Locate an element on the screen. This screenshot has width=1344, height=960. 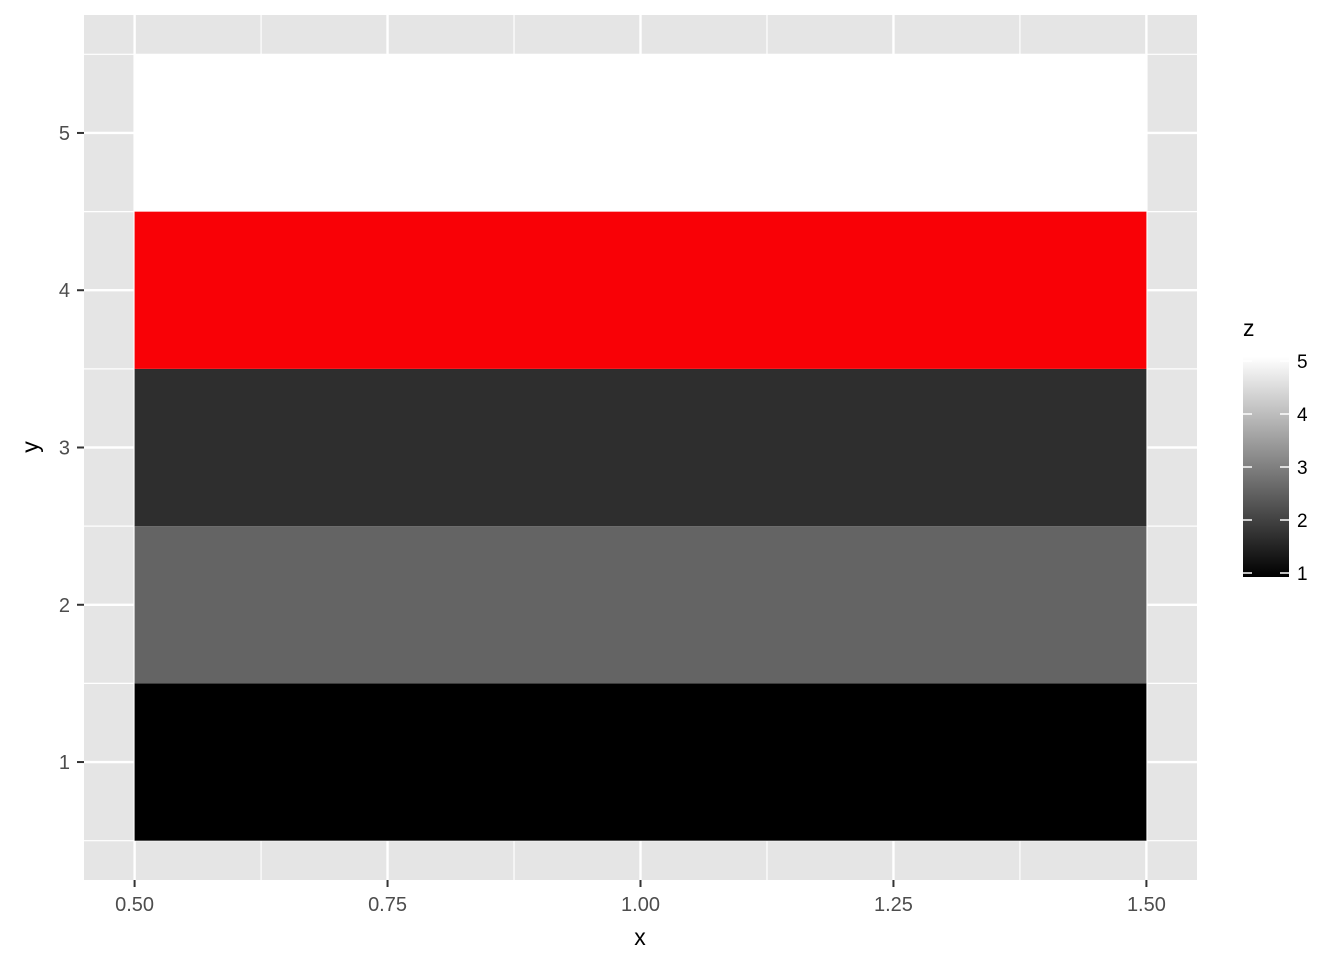
legend-tick-label: 1 is located at coordinates (1302, 574).